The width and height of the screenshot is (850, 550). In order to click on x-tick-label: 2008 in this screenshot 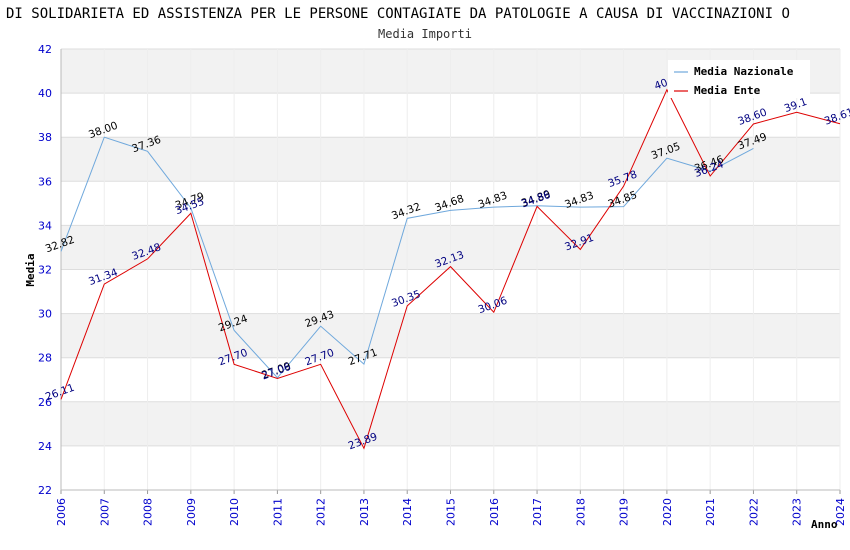, I will do `click(148, 512)`.